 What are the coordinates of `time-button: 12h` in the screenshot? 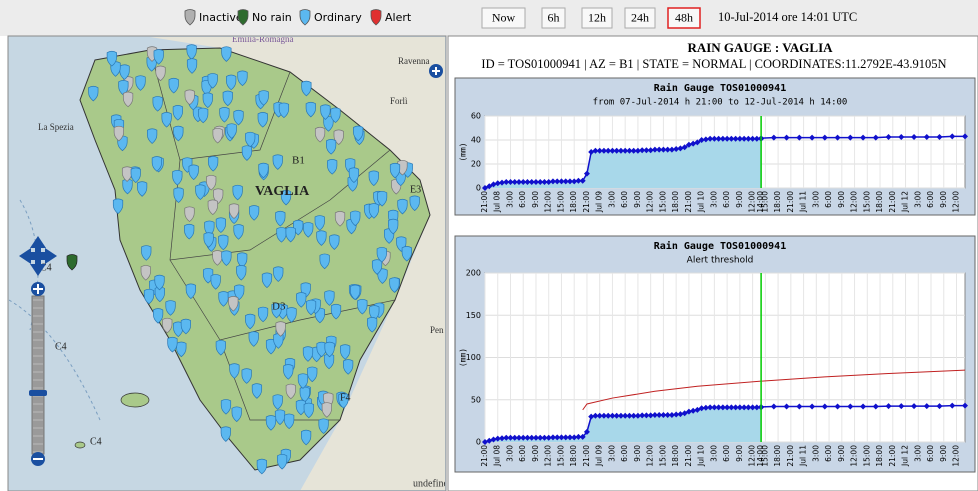 It's located at (597, 18).